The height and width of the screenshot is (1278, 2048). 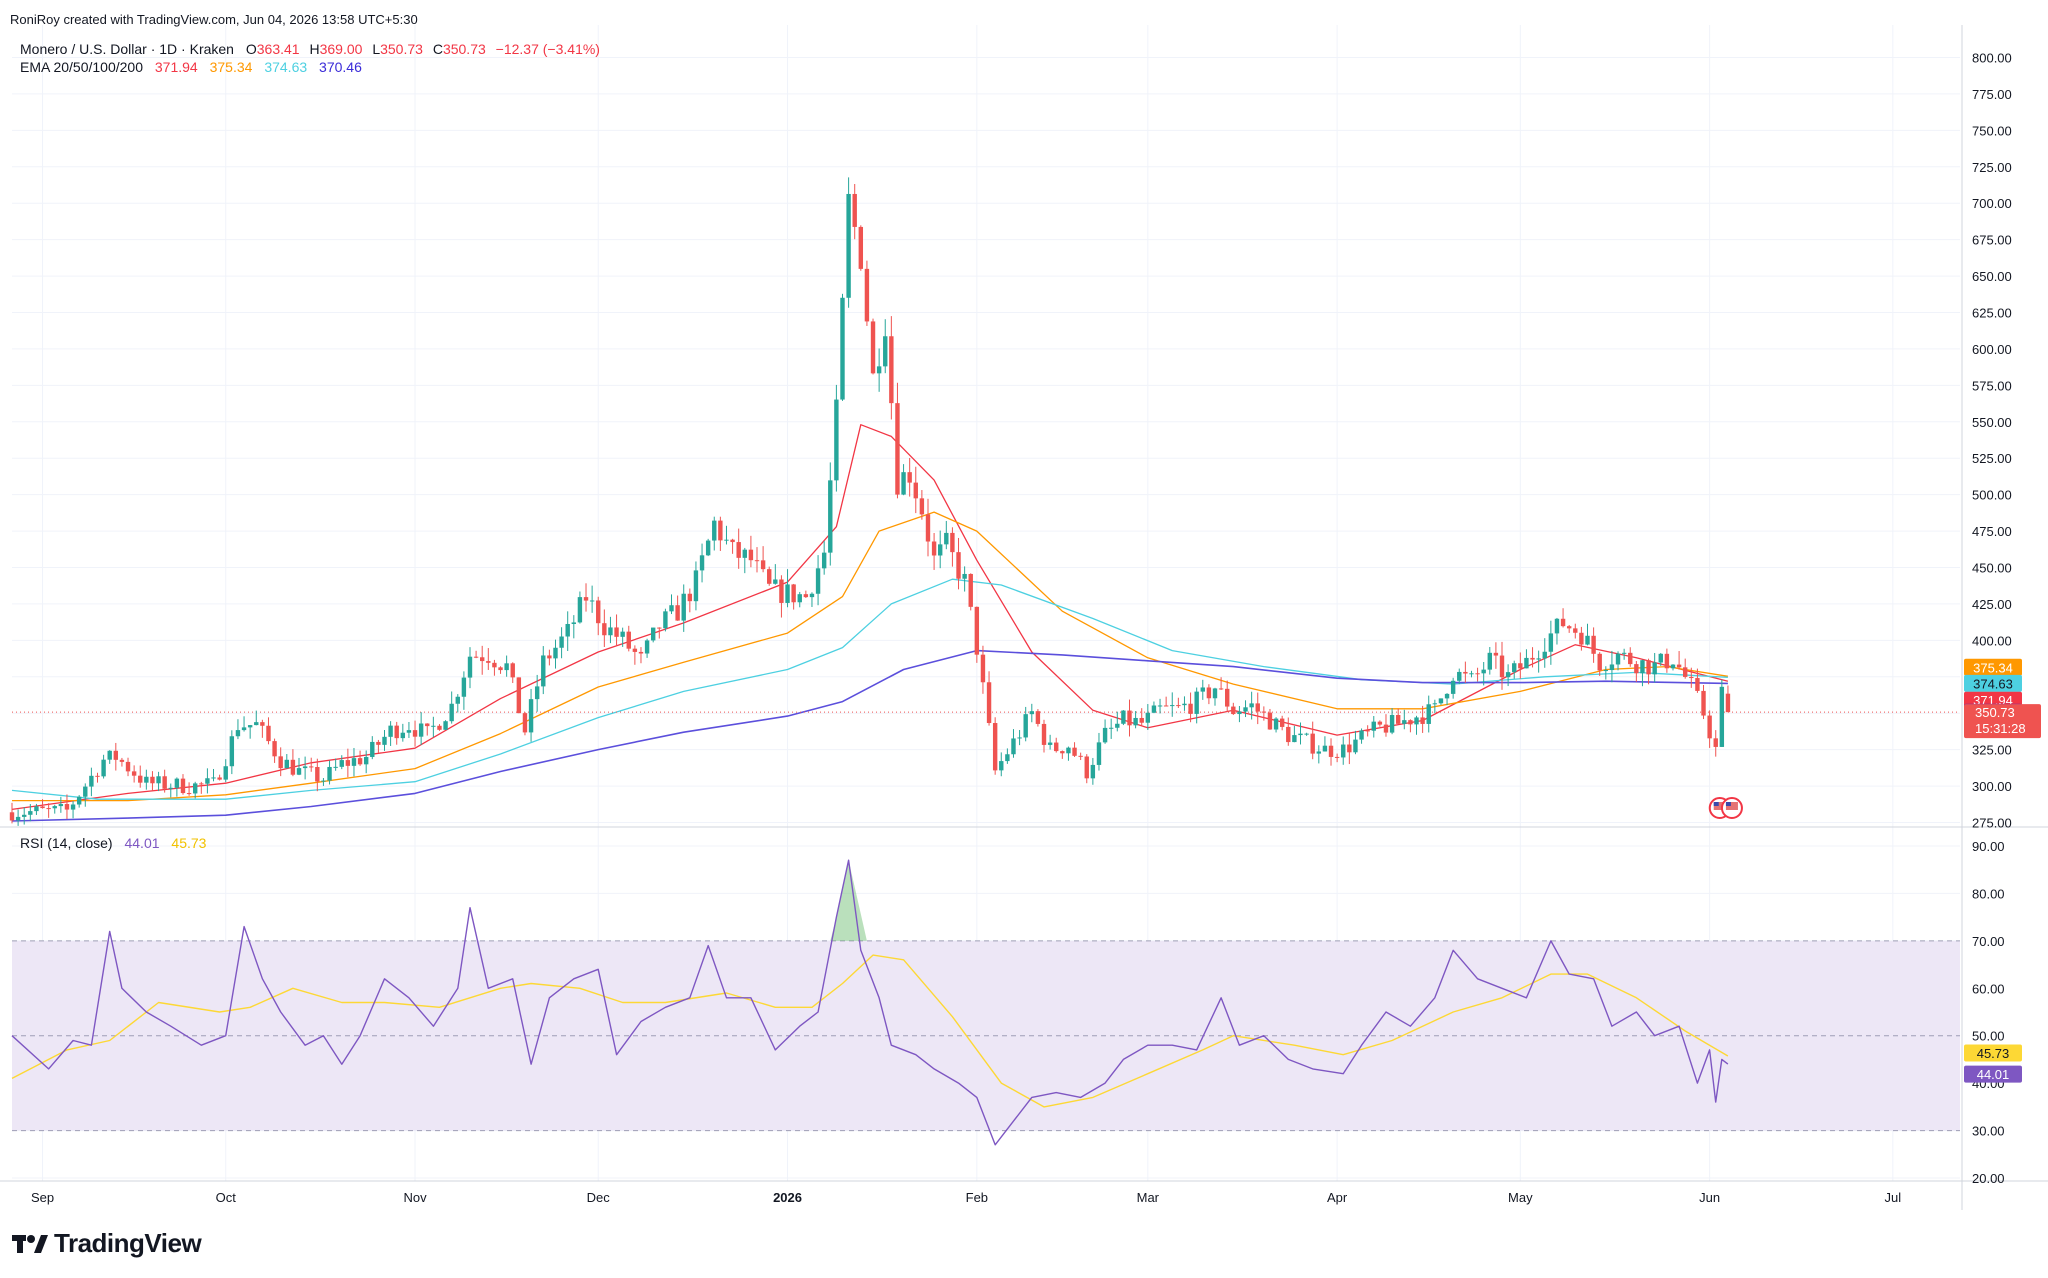 I want to click on ema100-tag-bg, so click(x=1993, y=683).